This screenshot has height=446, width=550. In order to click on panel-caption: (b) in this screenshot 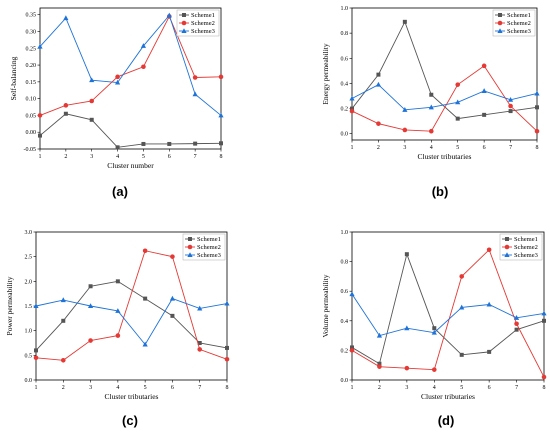, I will do `click(440, 191)`.